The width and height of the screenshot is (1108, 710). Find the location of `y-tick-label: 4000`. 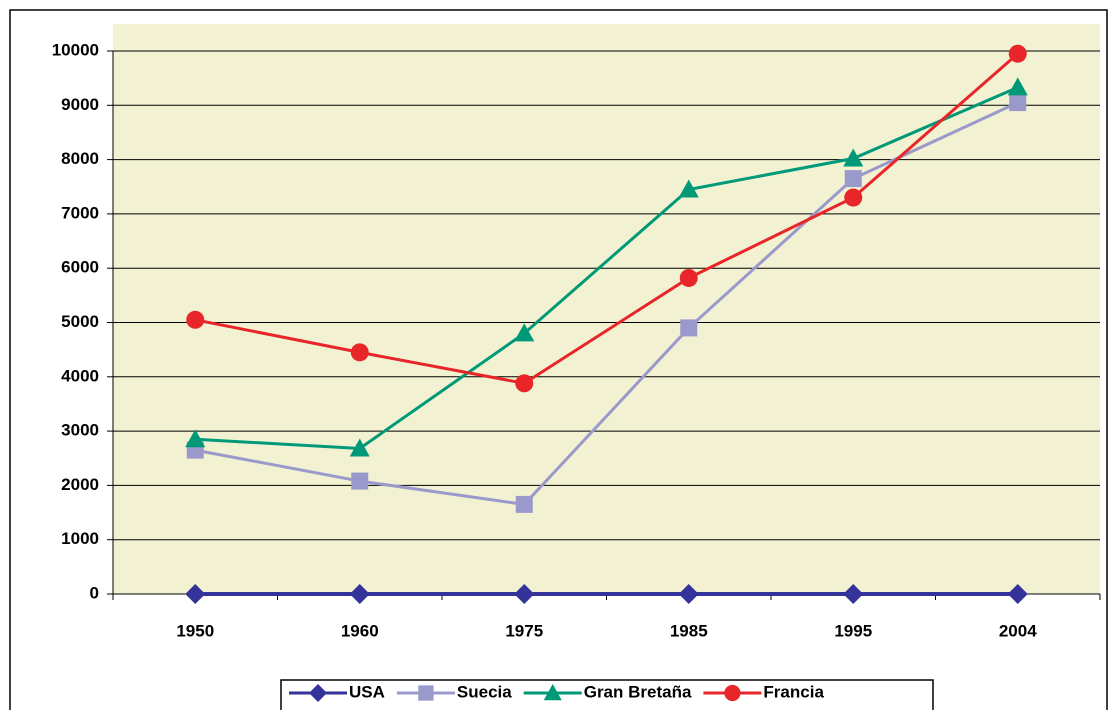

y-tick-label: 4000 is located at coordinates (80, 375).